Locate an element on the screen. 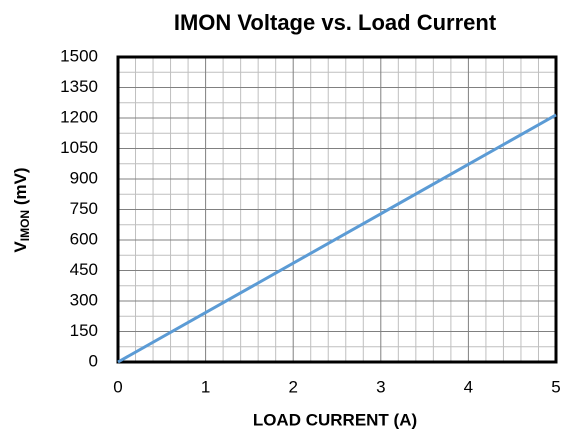 This screenshot has height=436, width=567. y-tick-label: 450 is located at coordinates (84, 269).